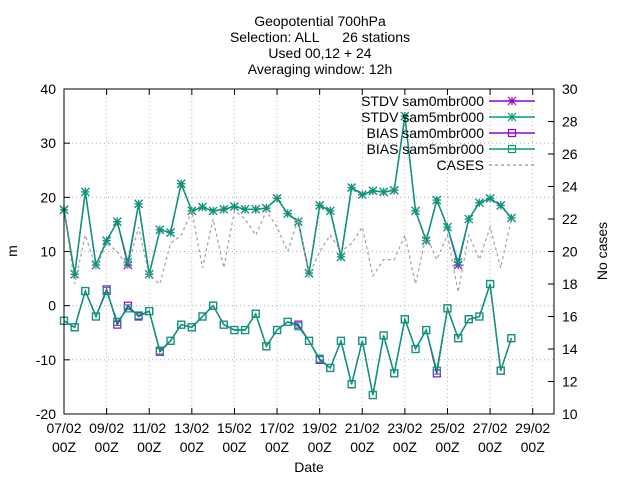 The image size is (640, 480). Describe the element at coordinates (570, 187) in the screenshot. I see `y2-tick-label: 24` at that location.